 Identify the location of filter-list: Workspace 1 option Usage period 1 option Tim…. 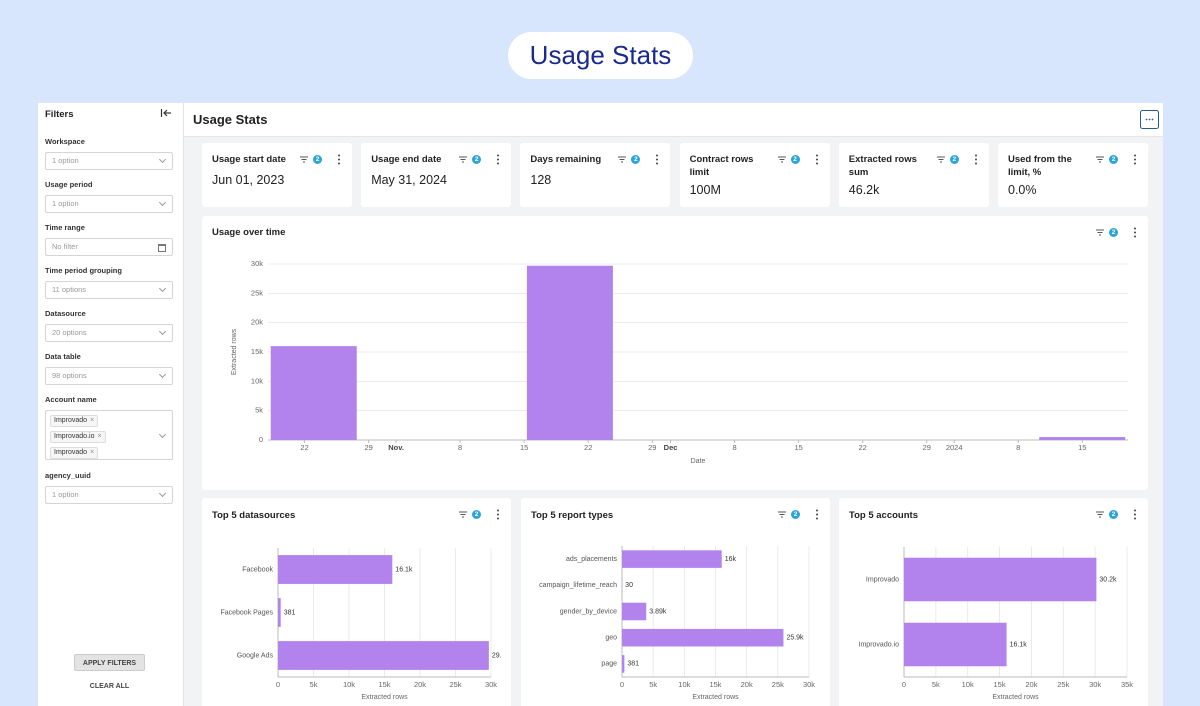
(111, 325).